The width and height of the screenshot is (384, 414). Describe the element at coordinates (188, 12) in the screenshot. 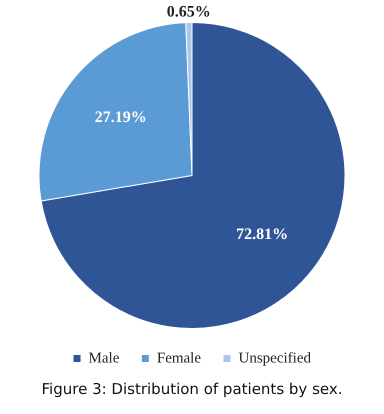

I see `data-label: 0.65%` at that location.